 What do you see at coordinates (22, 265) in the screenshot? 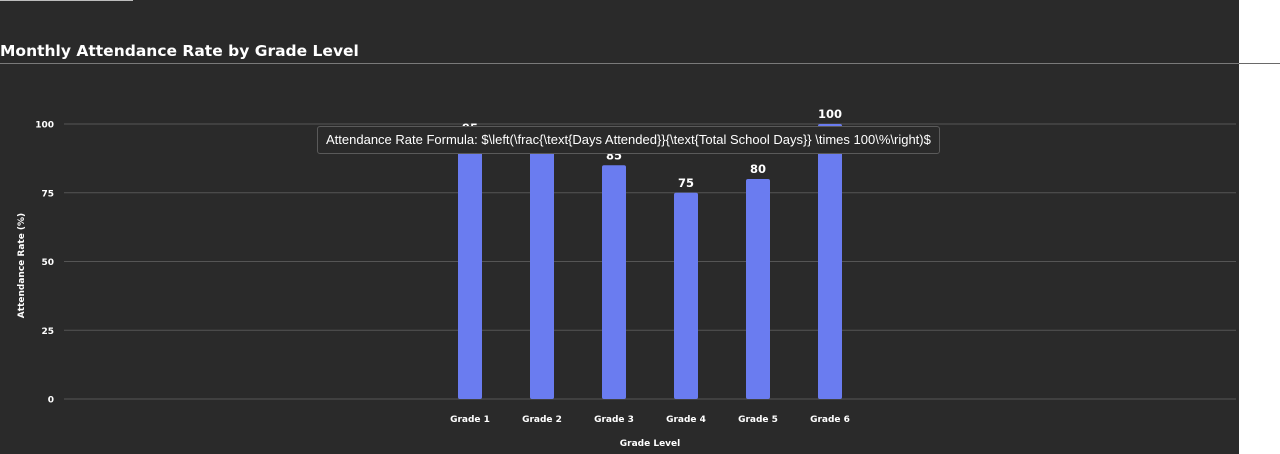
I see `y-axis-title: Attendance Rate (%)` at bounding box center [22, 265].